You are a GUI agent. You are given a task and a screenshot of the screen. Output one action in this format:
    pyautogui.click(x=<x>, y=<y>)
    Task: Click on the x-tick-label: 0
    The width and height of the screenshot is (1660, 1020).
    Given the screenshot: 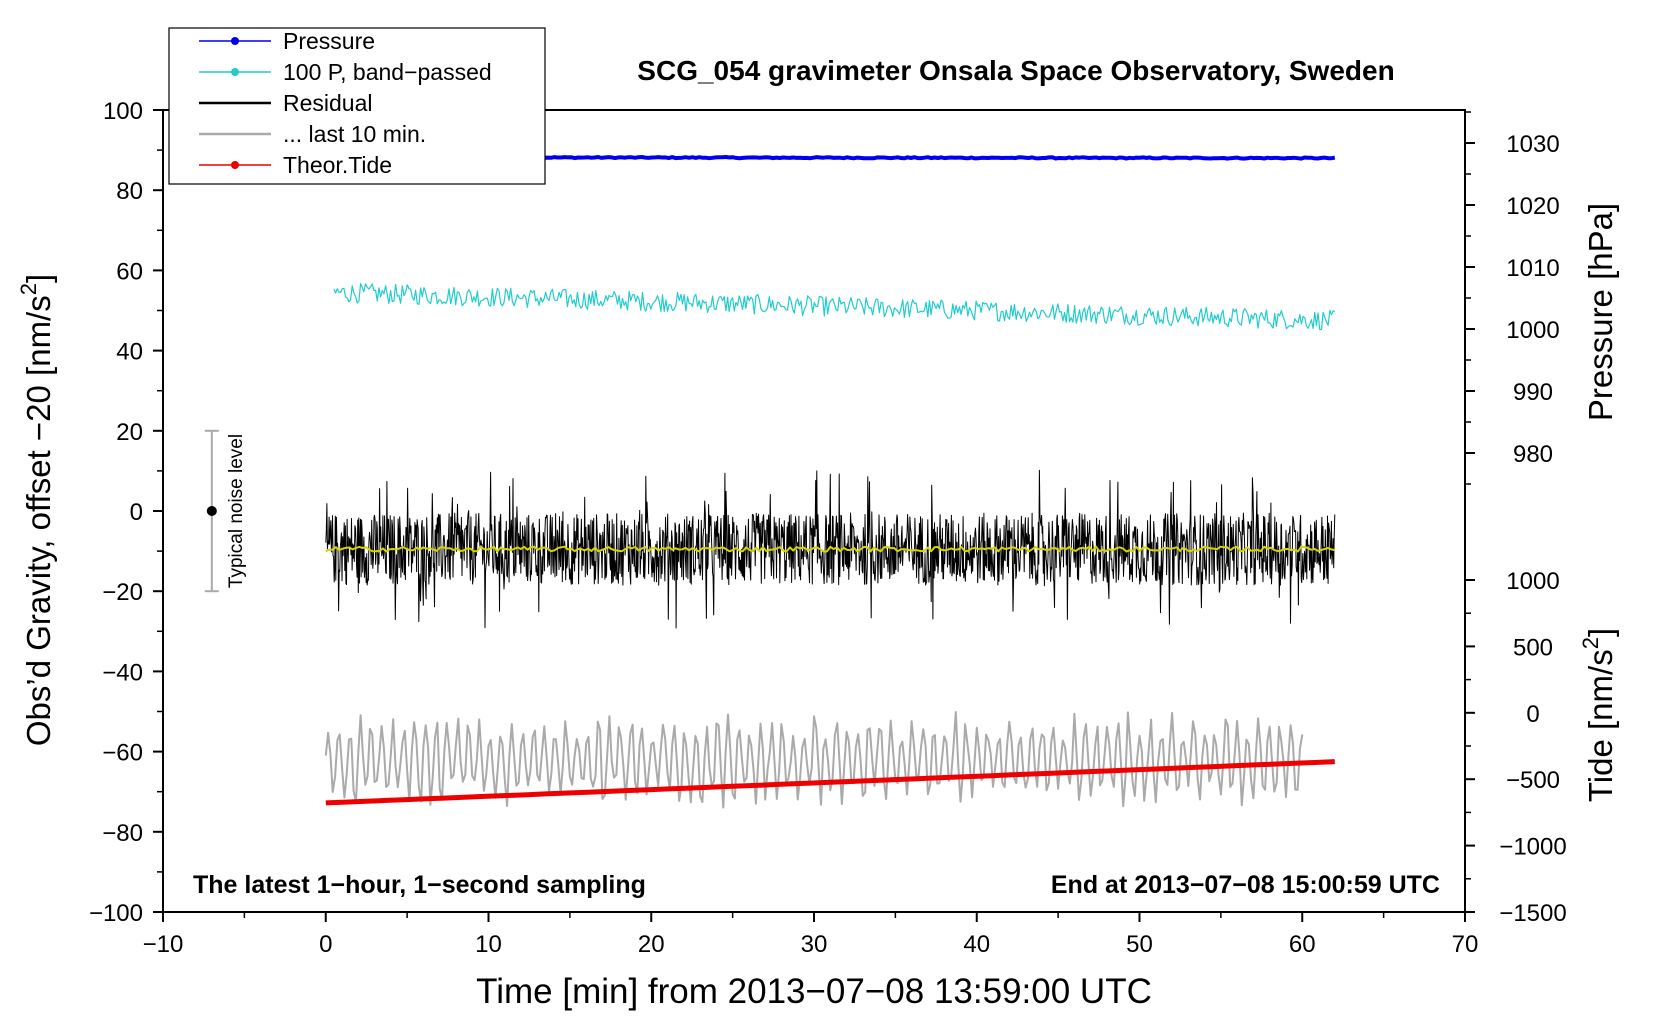 What is the action you would take?
    pyautogui.click(x=325, y=944)
    